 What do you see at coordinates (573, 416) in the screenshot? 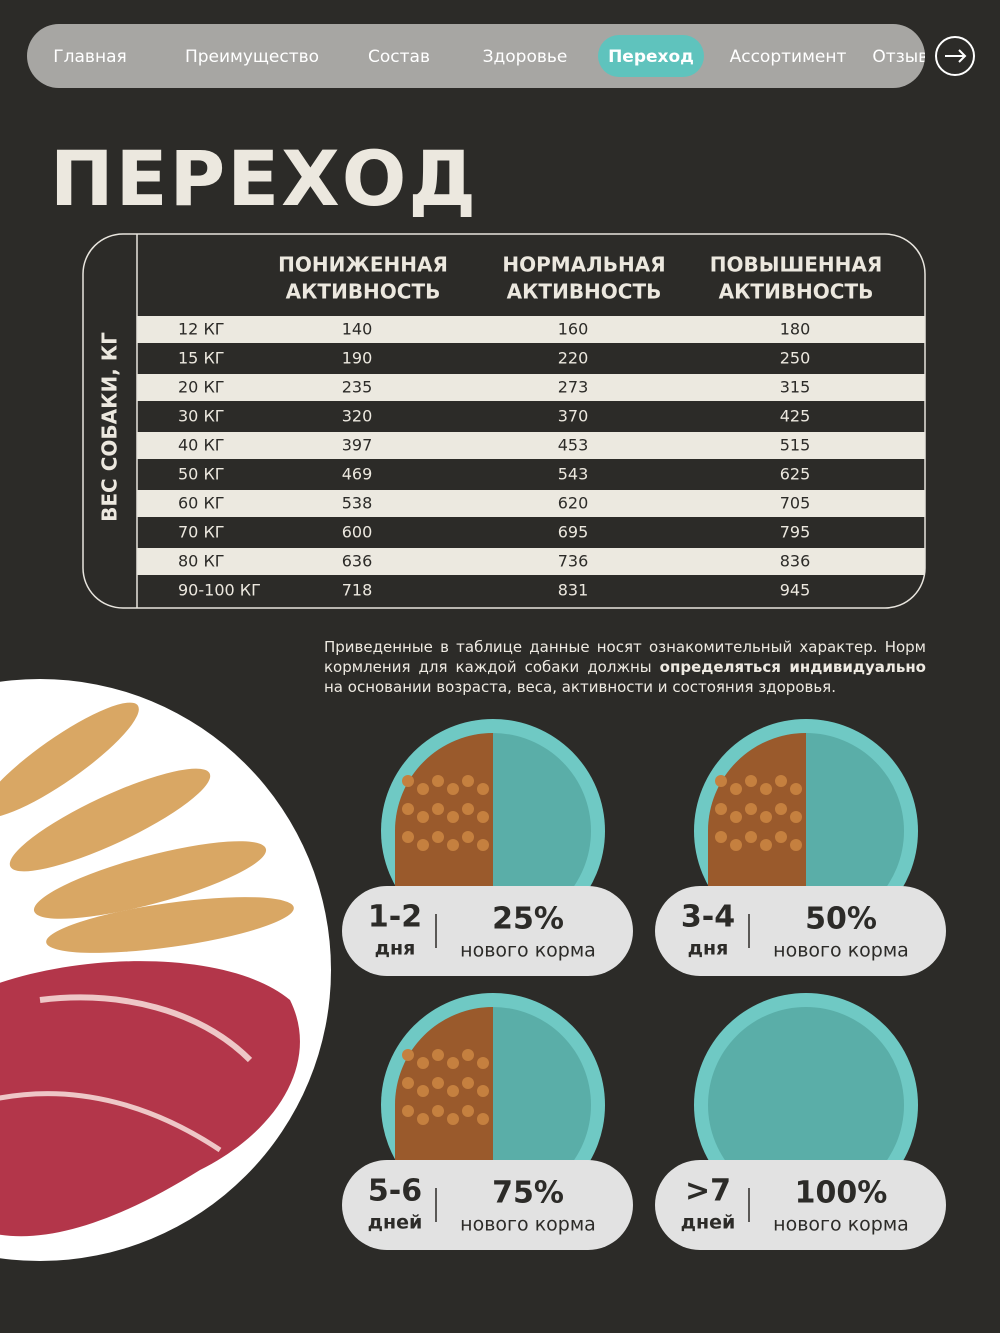
I see `table-cell: 370` at bounding box center [573, 416].